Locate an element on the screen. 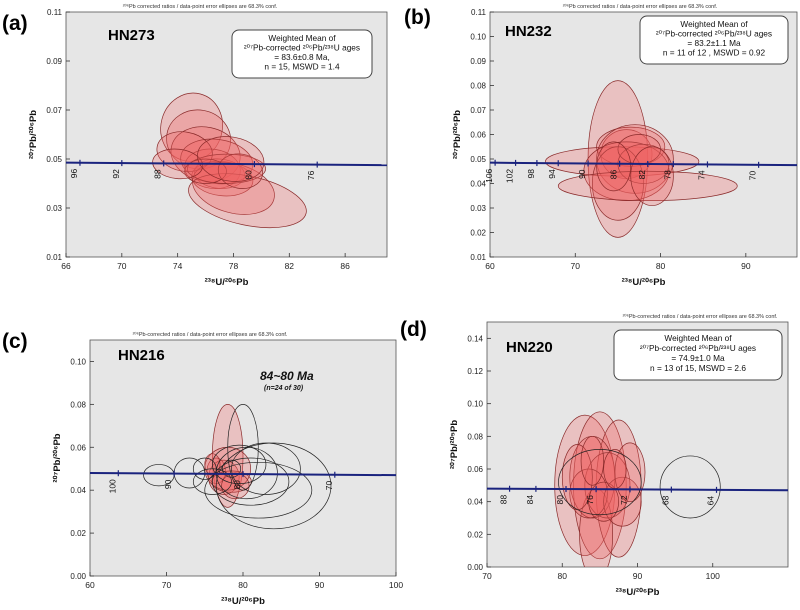 The width and height of the screenshot is (800, 610). panel-label: (a) is located at coordinates (15, 23).